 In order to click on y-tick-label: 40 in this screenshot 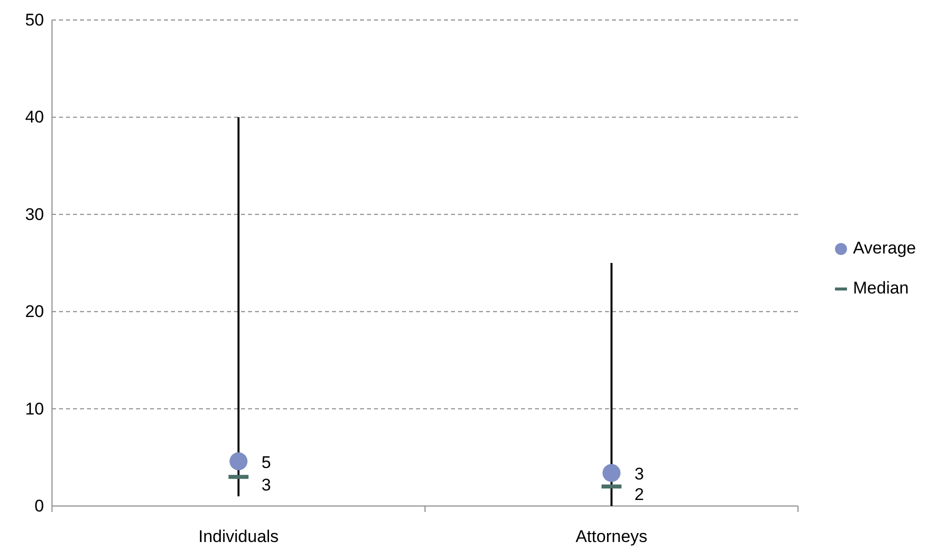, I will do `click(34, 117)`.